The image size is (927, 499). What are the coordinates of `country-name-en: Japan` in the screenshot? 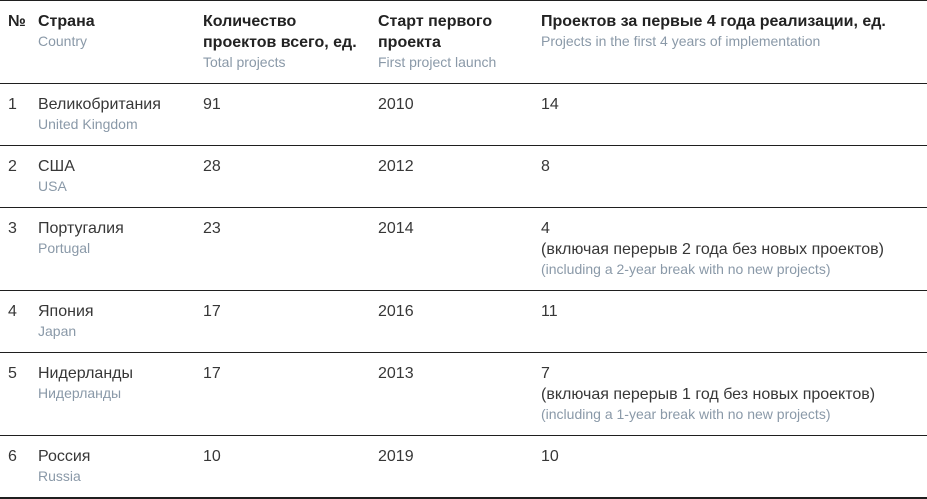 It's located at (57, 331).